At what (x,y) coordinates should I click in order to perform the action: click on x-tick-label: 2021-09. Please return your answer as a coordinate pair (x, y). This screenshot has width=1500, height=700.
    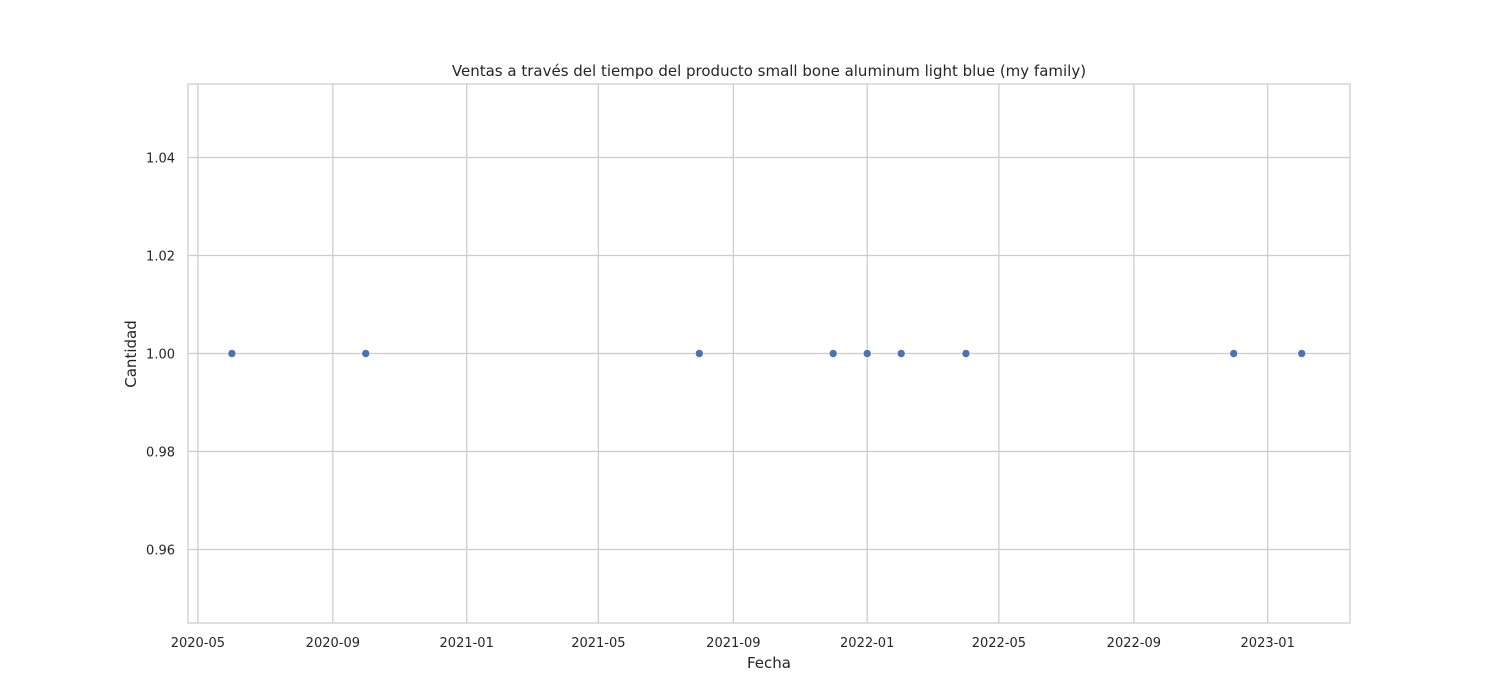
    Looking at the image, I should click on (733, 643).